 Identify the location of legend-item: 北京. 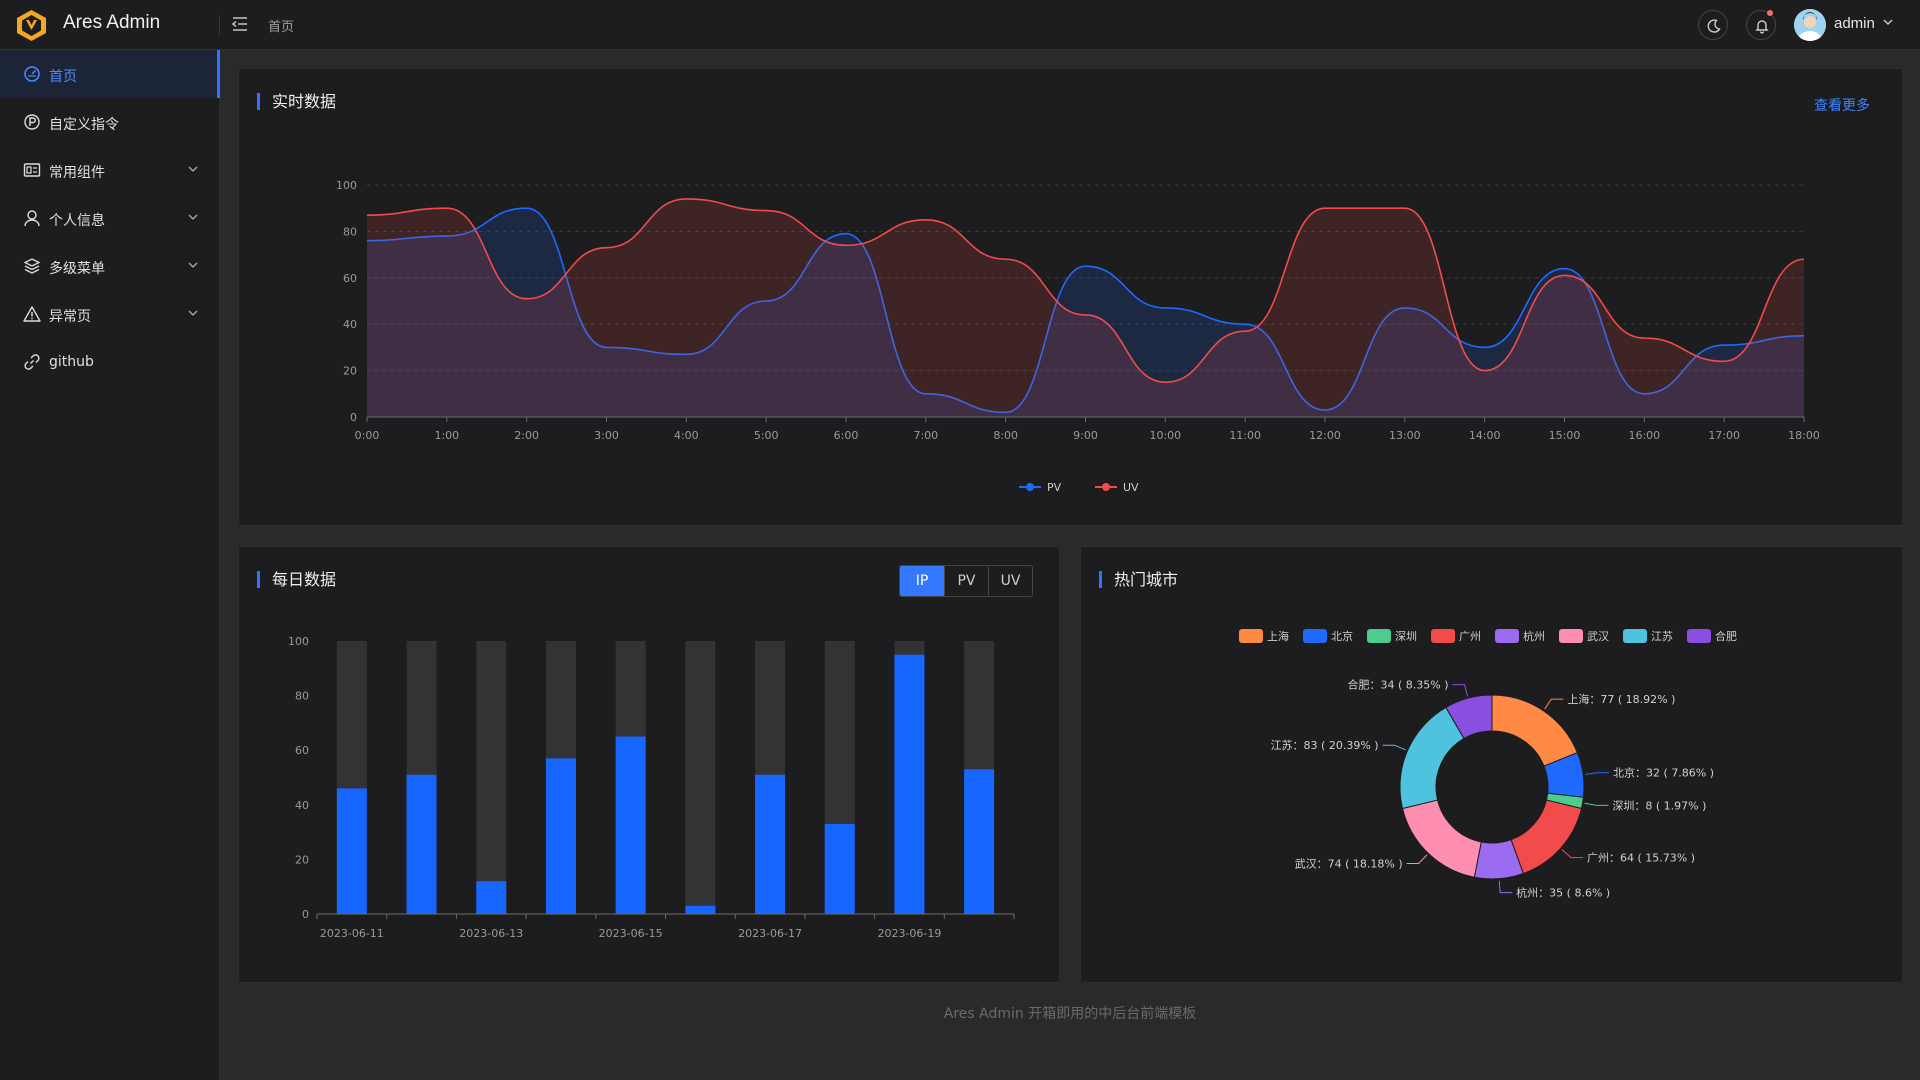
(1328, 636).